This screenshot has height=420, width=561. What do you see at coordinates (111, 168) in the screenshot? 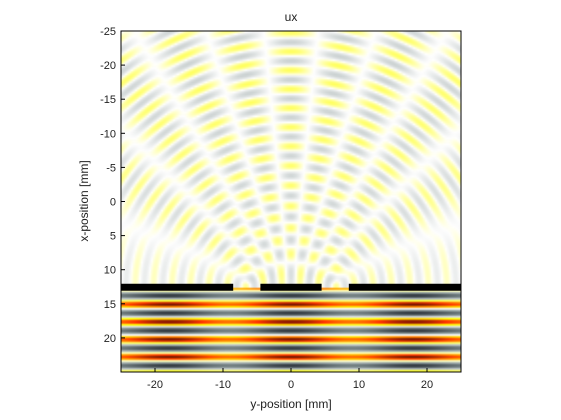
I see `y-tick-label: -5` at bounding box center [111, 168].